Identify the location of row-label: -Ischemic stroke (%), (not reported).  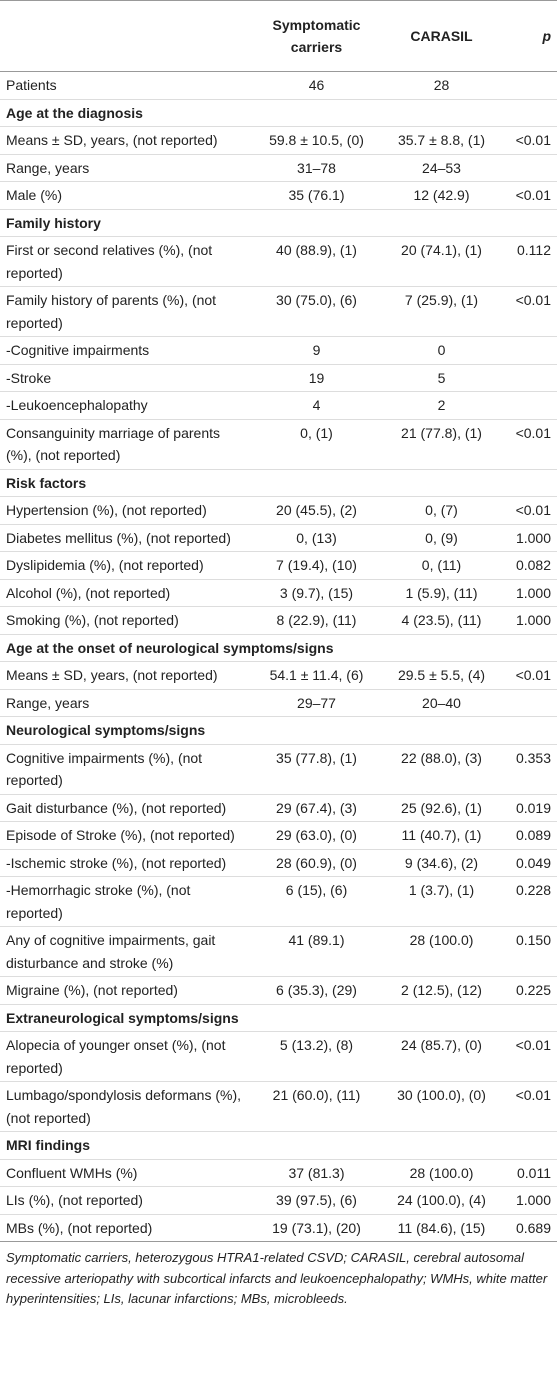
(122, 863).